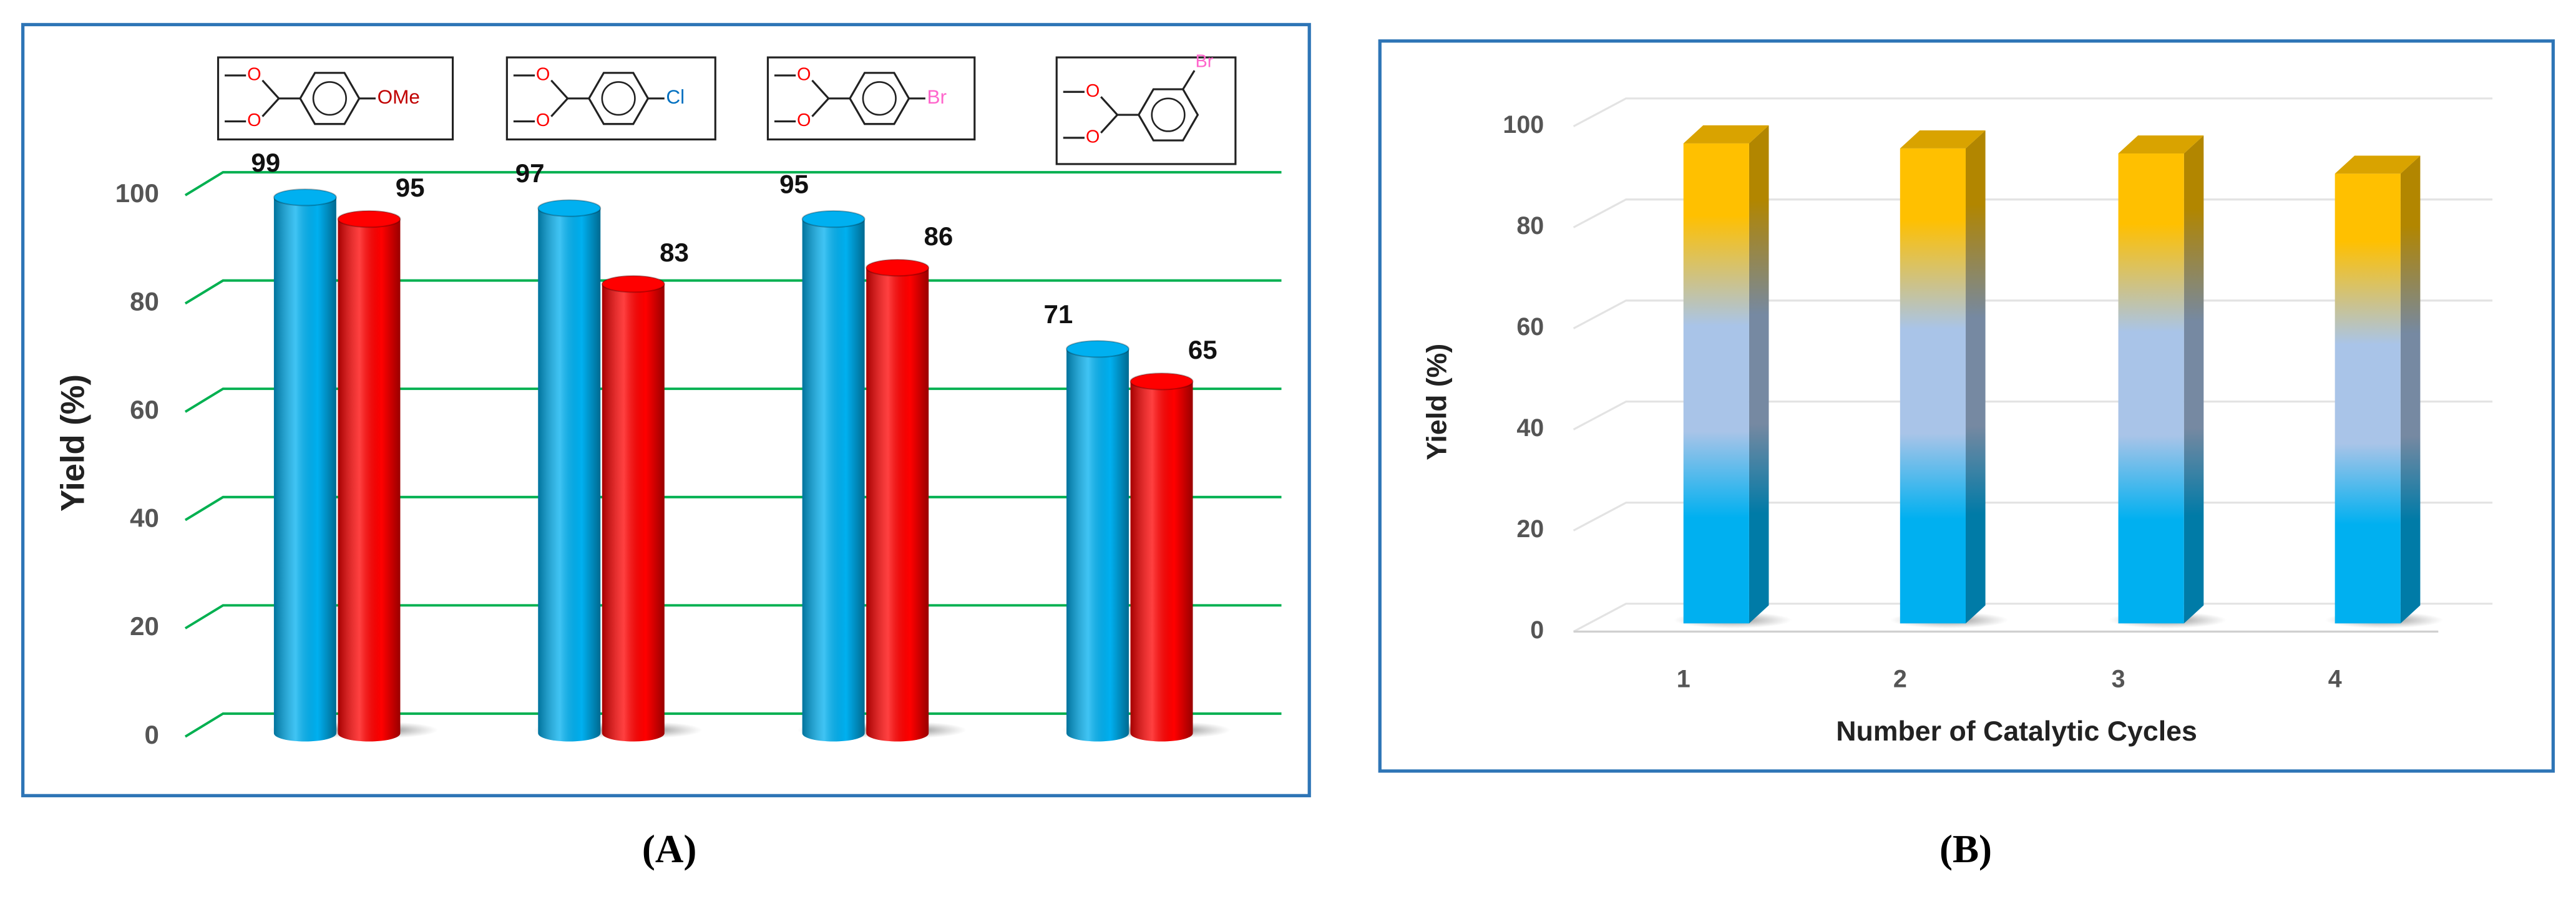  I want to click on structure: O O OMe, so click(335, 98).